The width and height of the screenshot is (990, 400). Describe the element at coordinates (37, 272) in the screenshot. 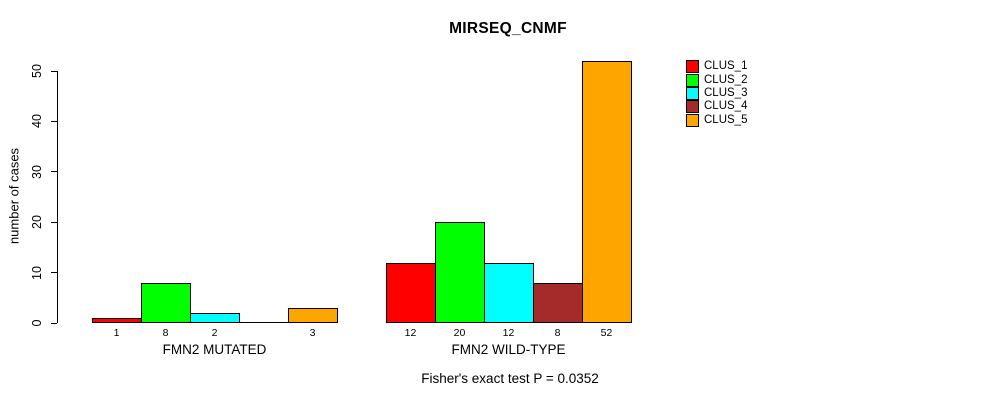

I see `y-tick-label: 10` at that location.